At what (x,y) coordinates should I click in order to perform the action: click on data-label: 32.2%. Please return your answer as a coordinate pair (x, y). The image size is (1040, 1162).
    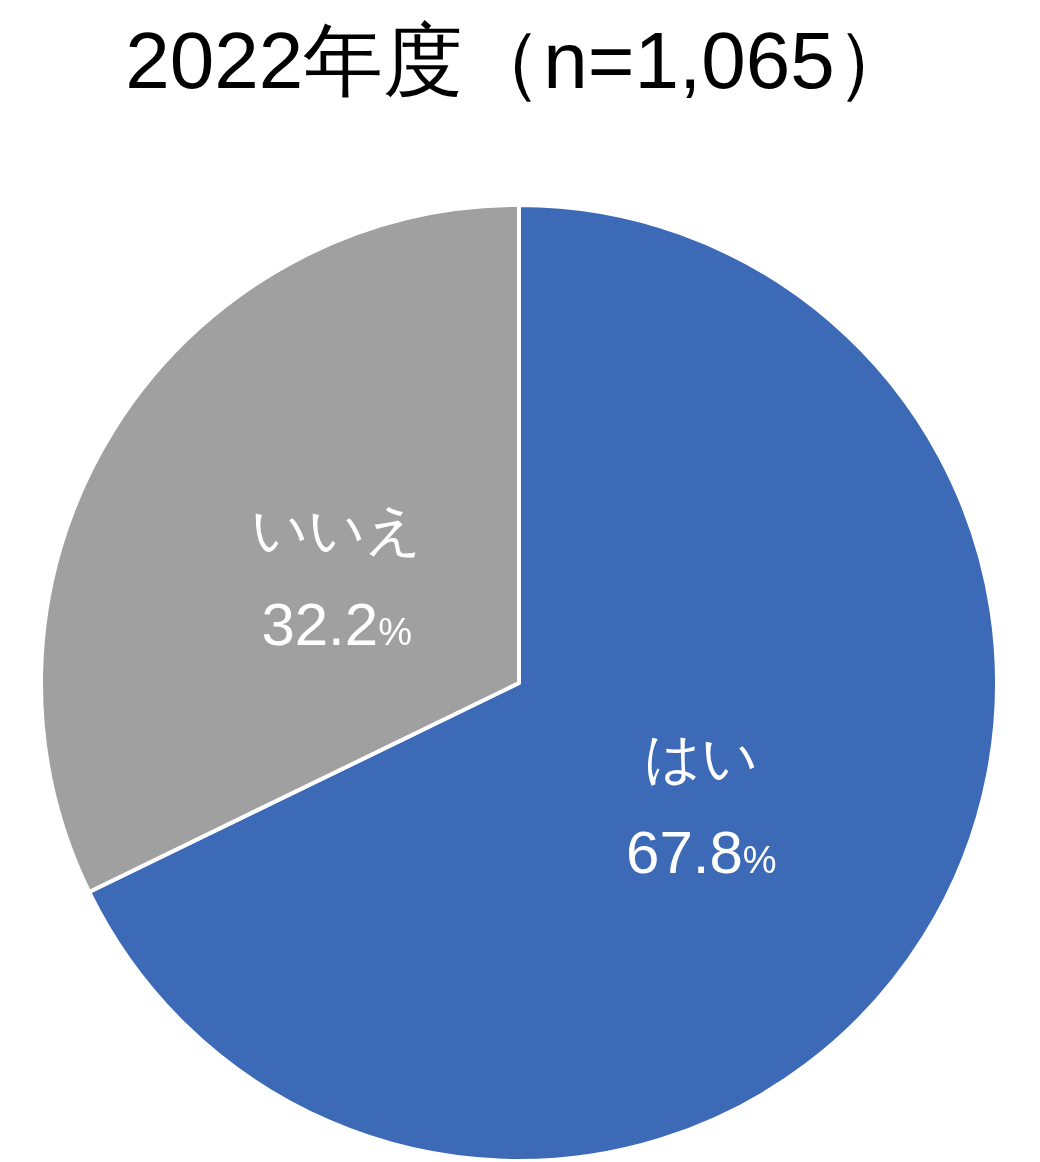
    Looking at the image, I should click on (336, 624).